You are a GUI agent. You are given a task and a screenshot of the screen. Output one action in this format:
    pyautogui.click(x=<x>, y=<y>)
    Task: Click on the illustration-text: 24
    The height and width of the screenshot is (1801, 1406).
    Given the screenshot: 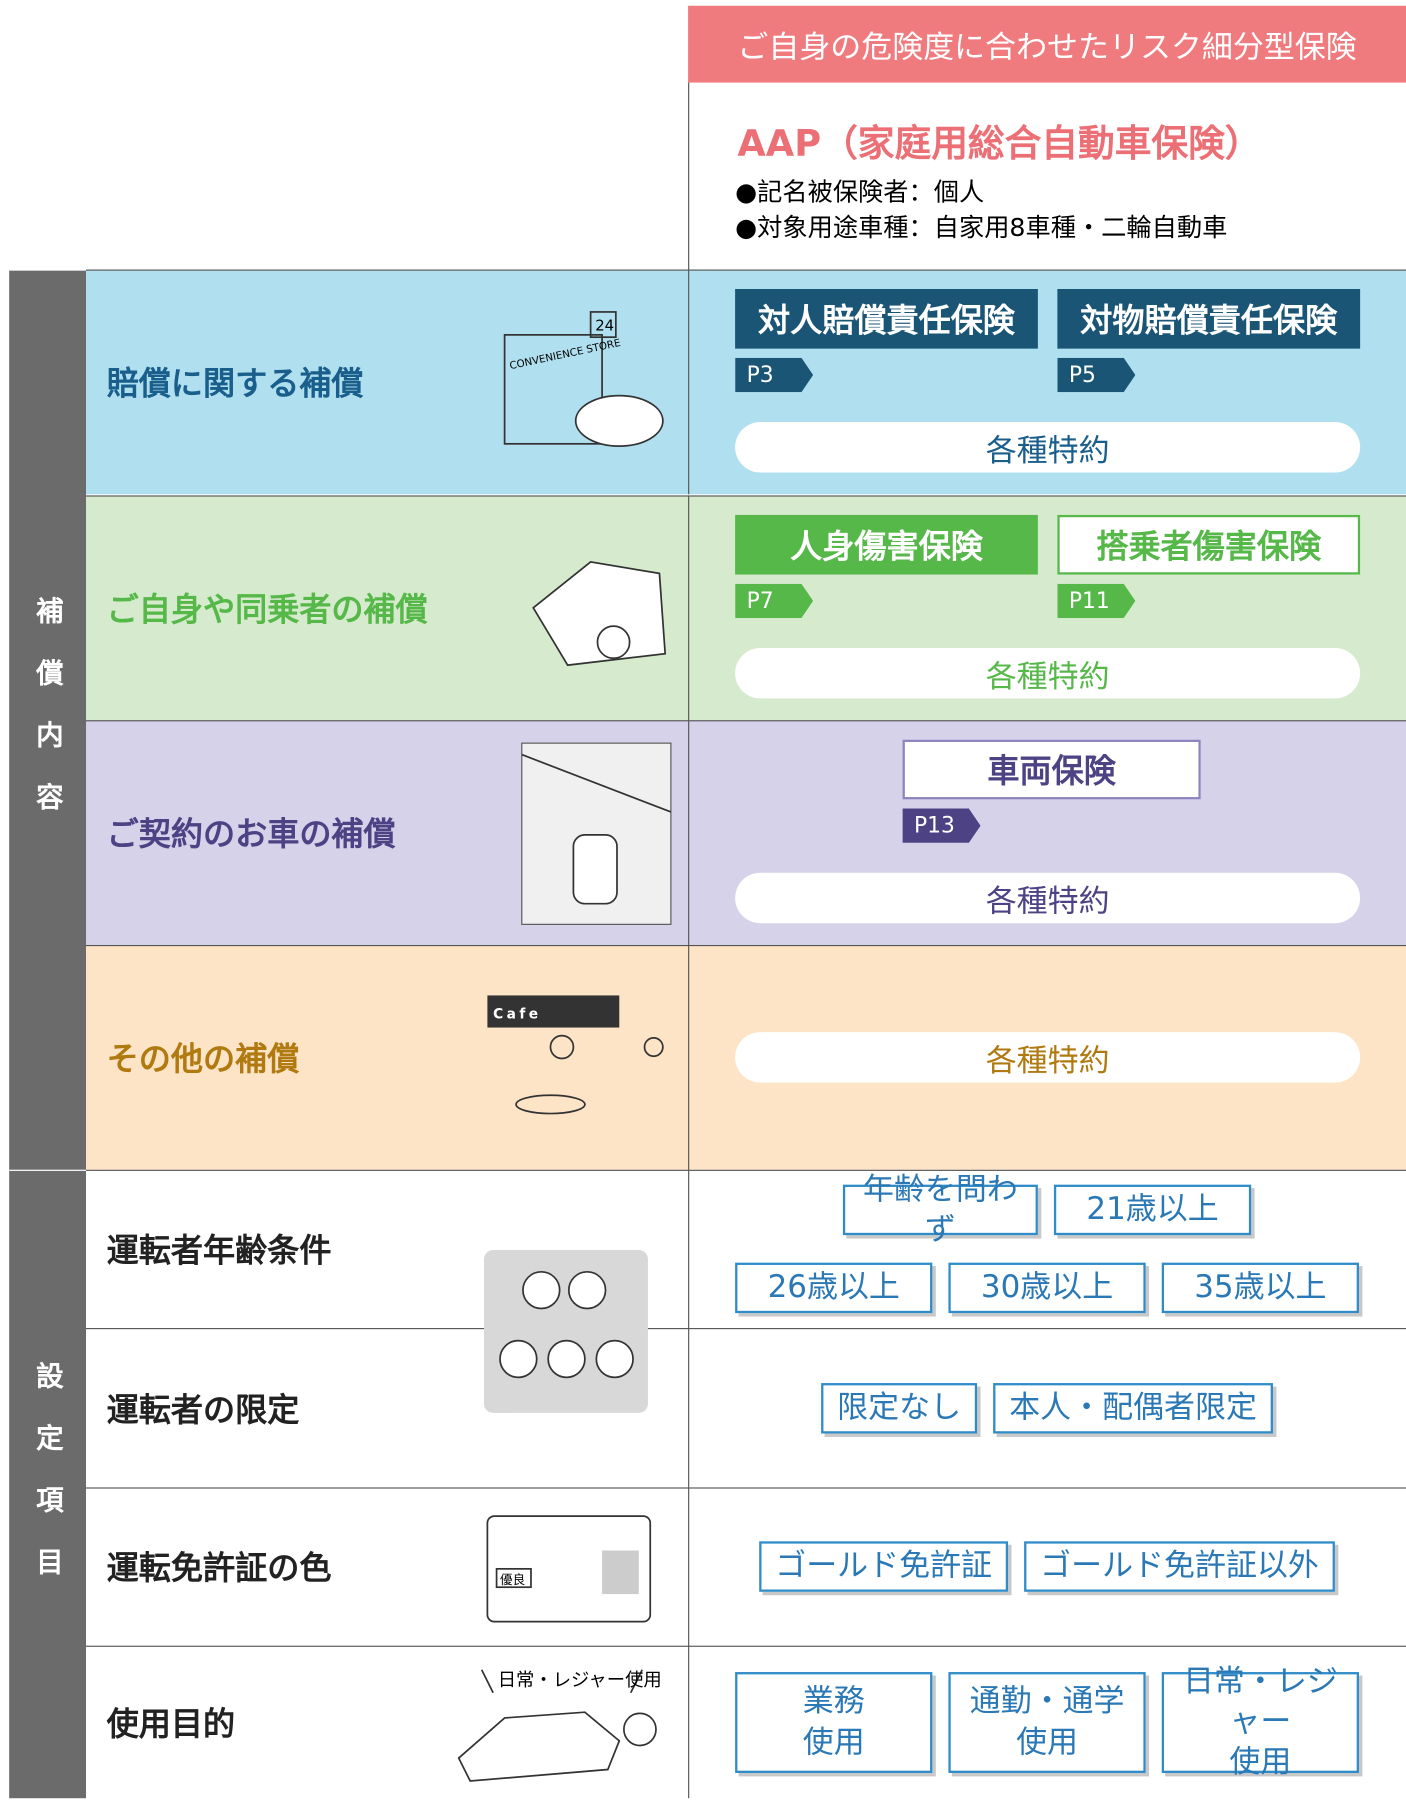 What is the action you would take?
    pyautogui.click(x=604, y=325)
    